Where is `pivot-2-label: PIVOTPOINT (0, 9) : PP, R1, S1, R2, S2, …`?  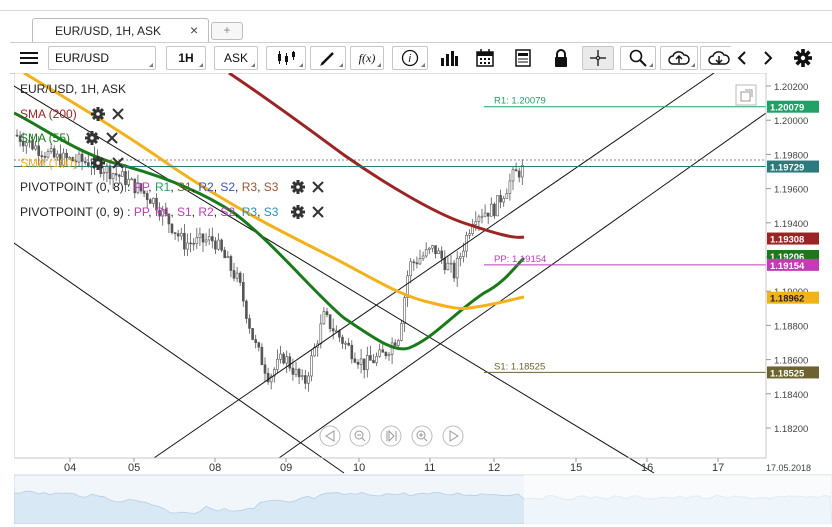 pivot-2-label: PIVOTPOINT (0, 9) : PP, R1, S1, R2, S2, … is located at coordinates (149, 212).